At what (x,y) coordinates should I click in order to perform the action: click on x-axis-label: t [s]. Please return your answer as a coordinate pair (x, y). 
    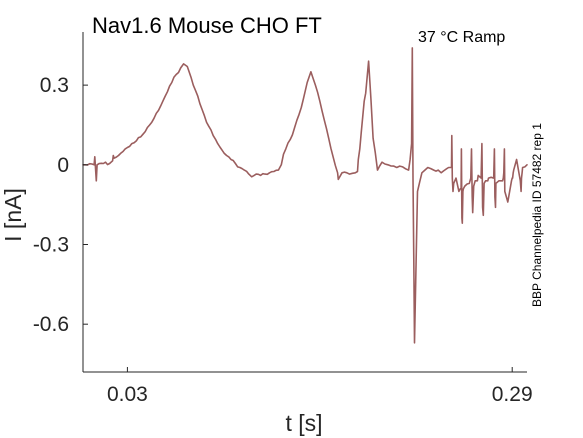
    Looking at the image, I should click on (303, 423).